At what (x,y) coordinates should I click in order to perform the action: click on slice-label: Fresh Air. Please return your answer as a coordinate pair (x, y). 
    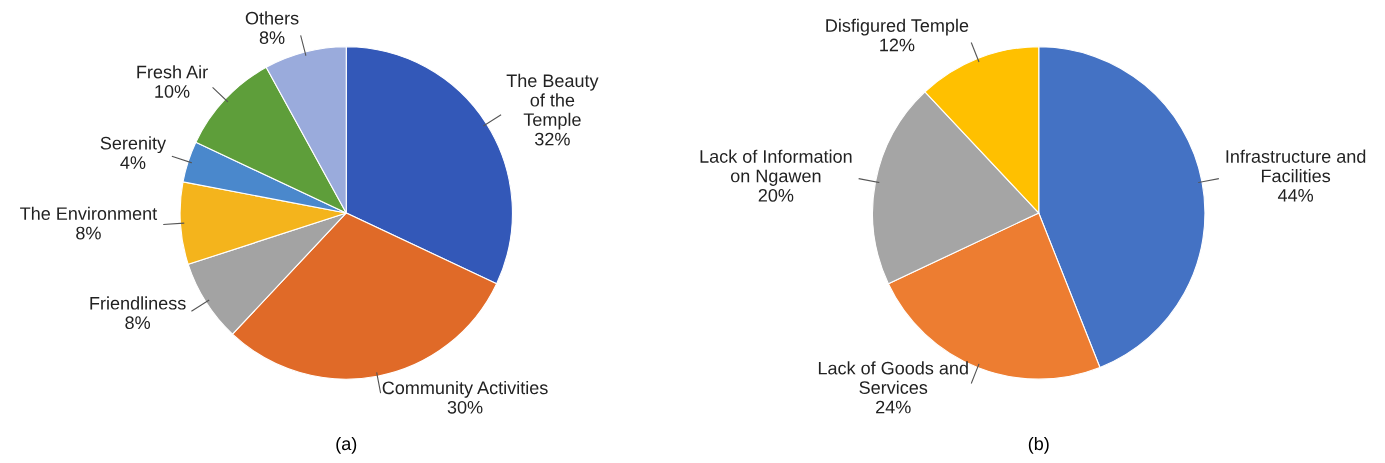
    Looking at the image, I should click on (172, 72).